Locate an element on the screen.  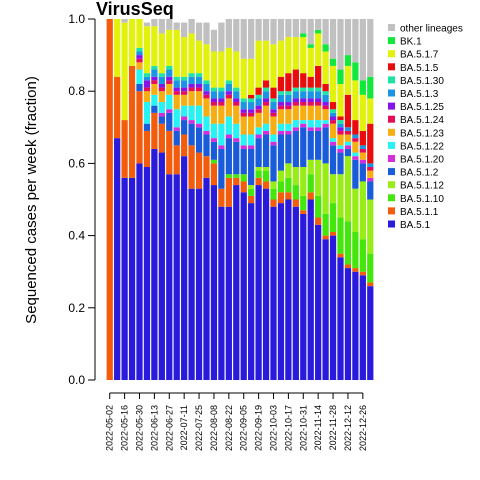
x-tick-label: 2022-08-22 is located at coordinates (229, 428).